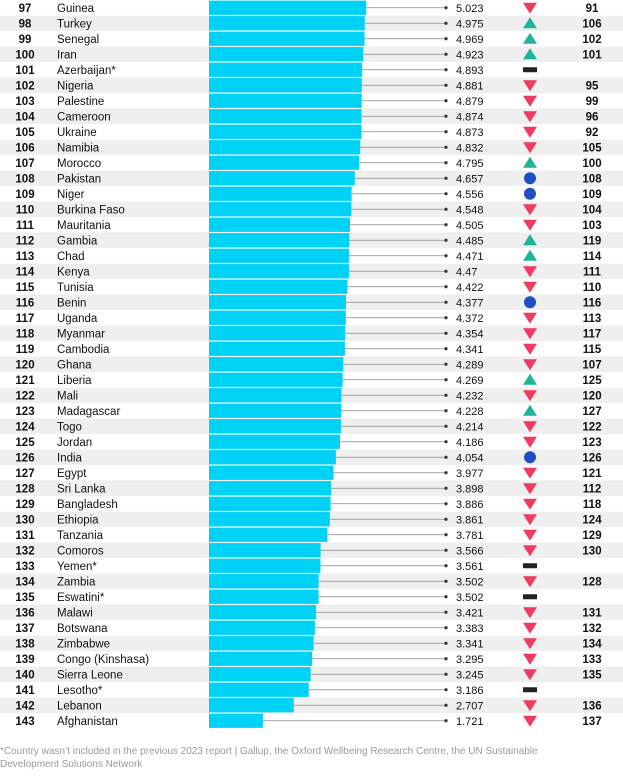 This screenshot has height=784, width=623. What do you see at coordinates (24, 613) in the screenshot?
I see `rank-label: 136` at bounding box center [24, 613].